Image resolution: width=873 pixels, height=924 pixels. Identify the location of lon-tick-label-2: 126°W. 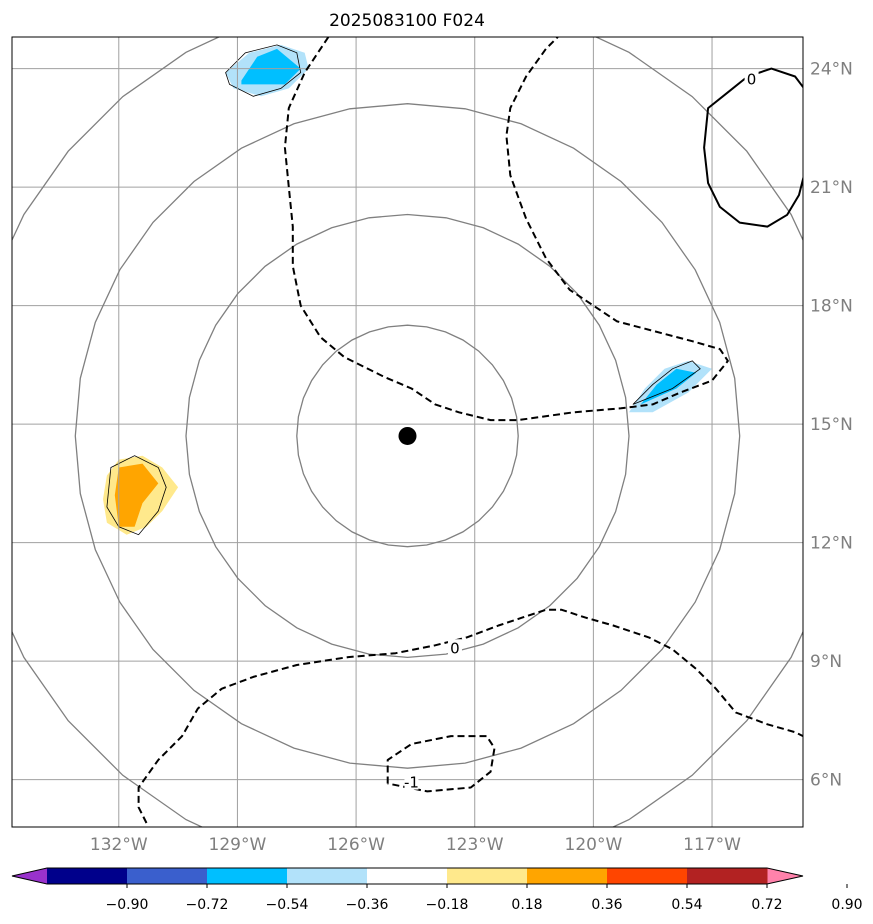
(356, 845).